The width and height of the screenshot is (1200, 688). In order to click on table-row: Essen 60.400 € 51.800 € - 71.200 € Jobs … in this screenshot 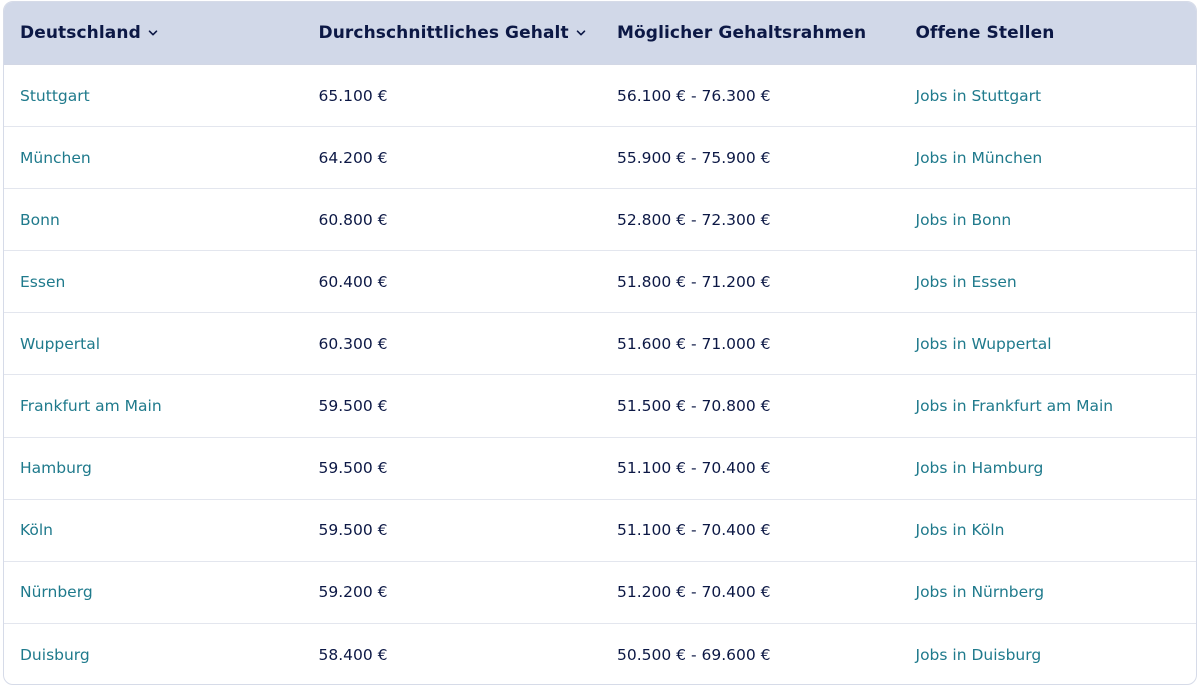, I will do `click(600, 282)`.